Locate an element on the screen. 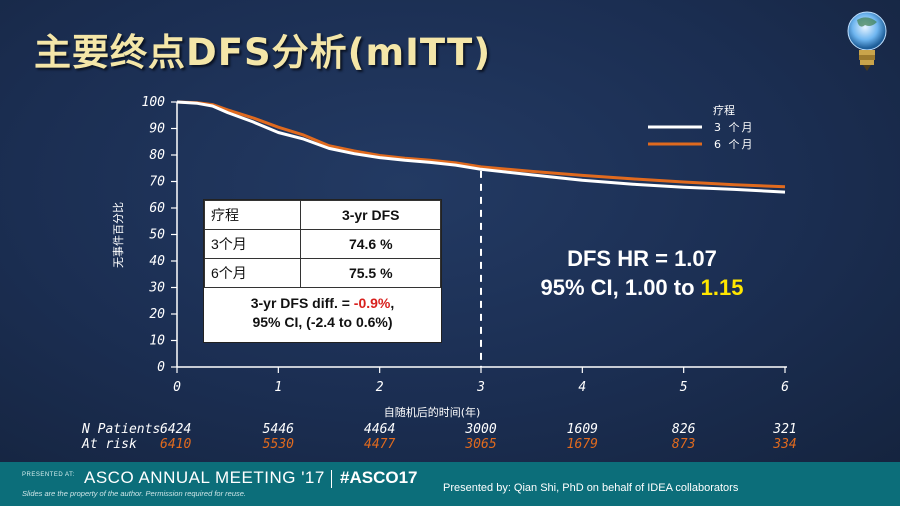 This screenshot has height=506, width=900. y-tick-label: 60 is located at coordinates (157, 208).